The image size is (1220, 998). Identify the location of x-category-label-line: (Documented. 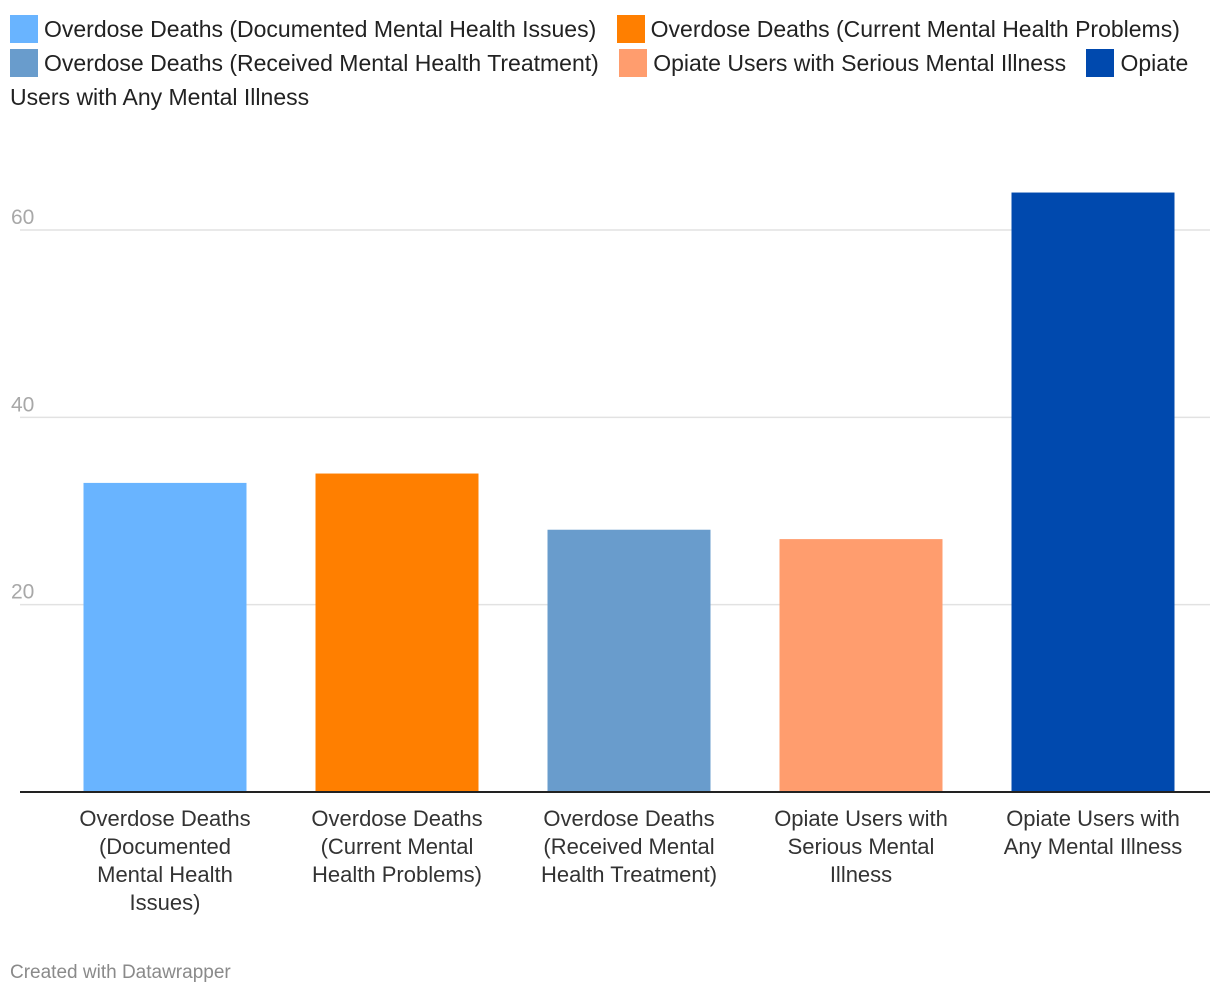
(165, 846).